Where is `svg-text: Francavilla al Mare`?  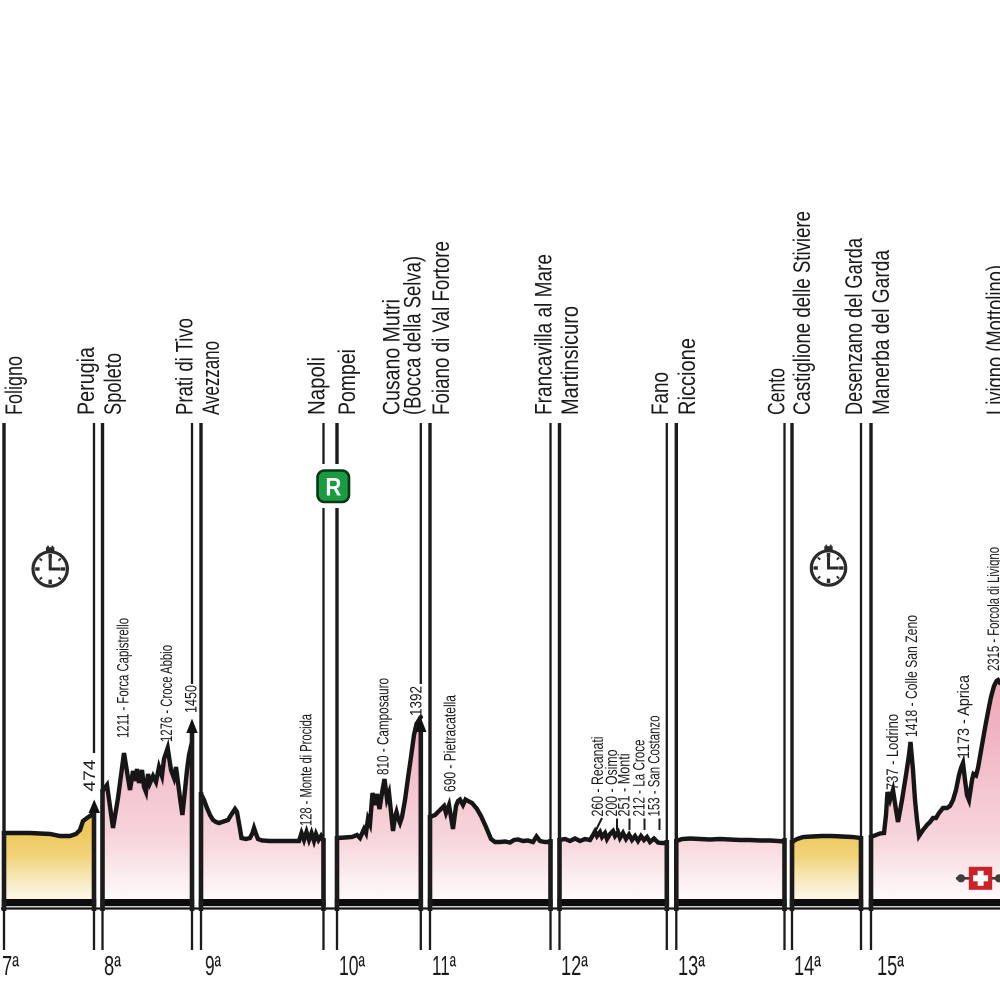 svg-text: Francavilla al Mare is located at coordinates (544, 334).